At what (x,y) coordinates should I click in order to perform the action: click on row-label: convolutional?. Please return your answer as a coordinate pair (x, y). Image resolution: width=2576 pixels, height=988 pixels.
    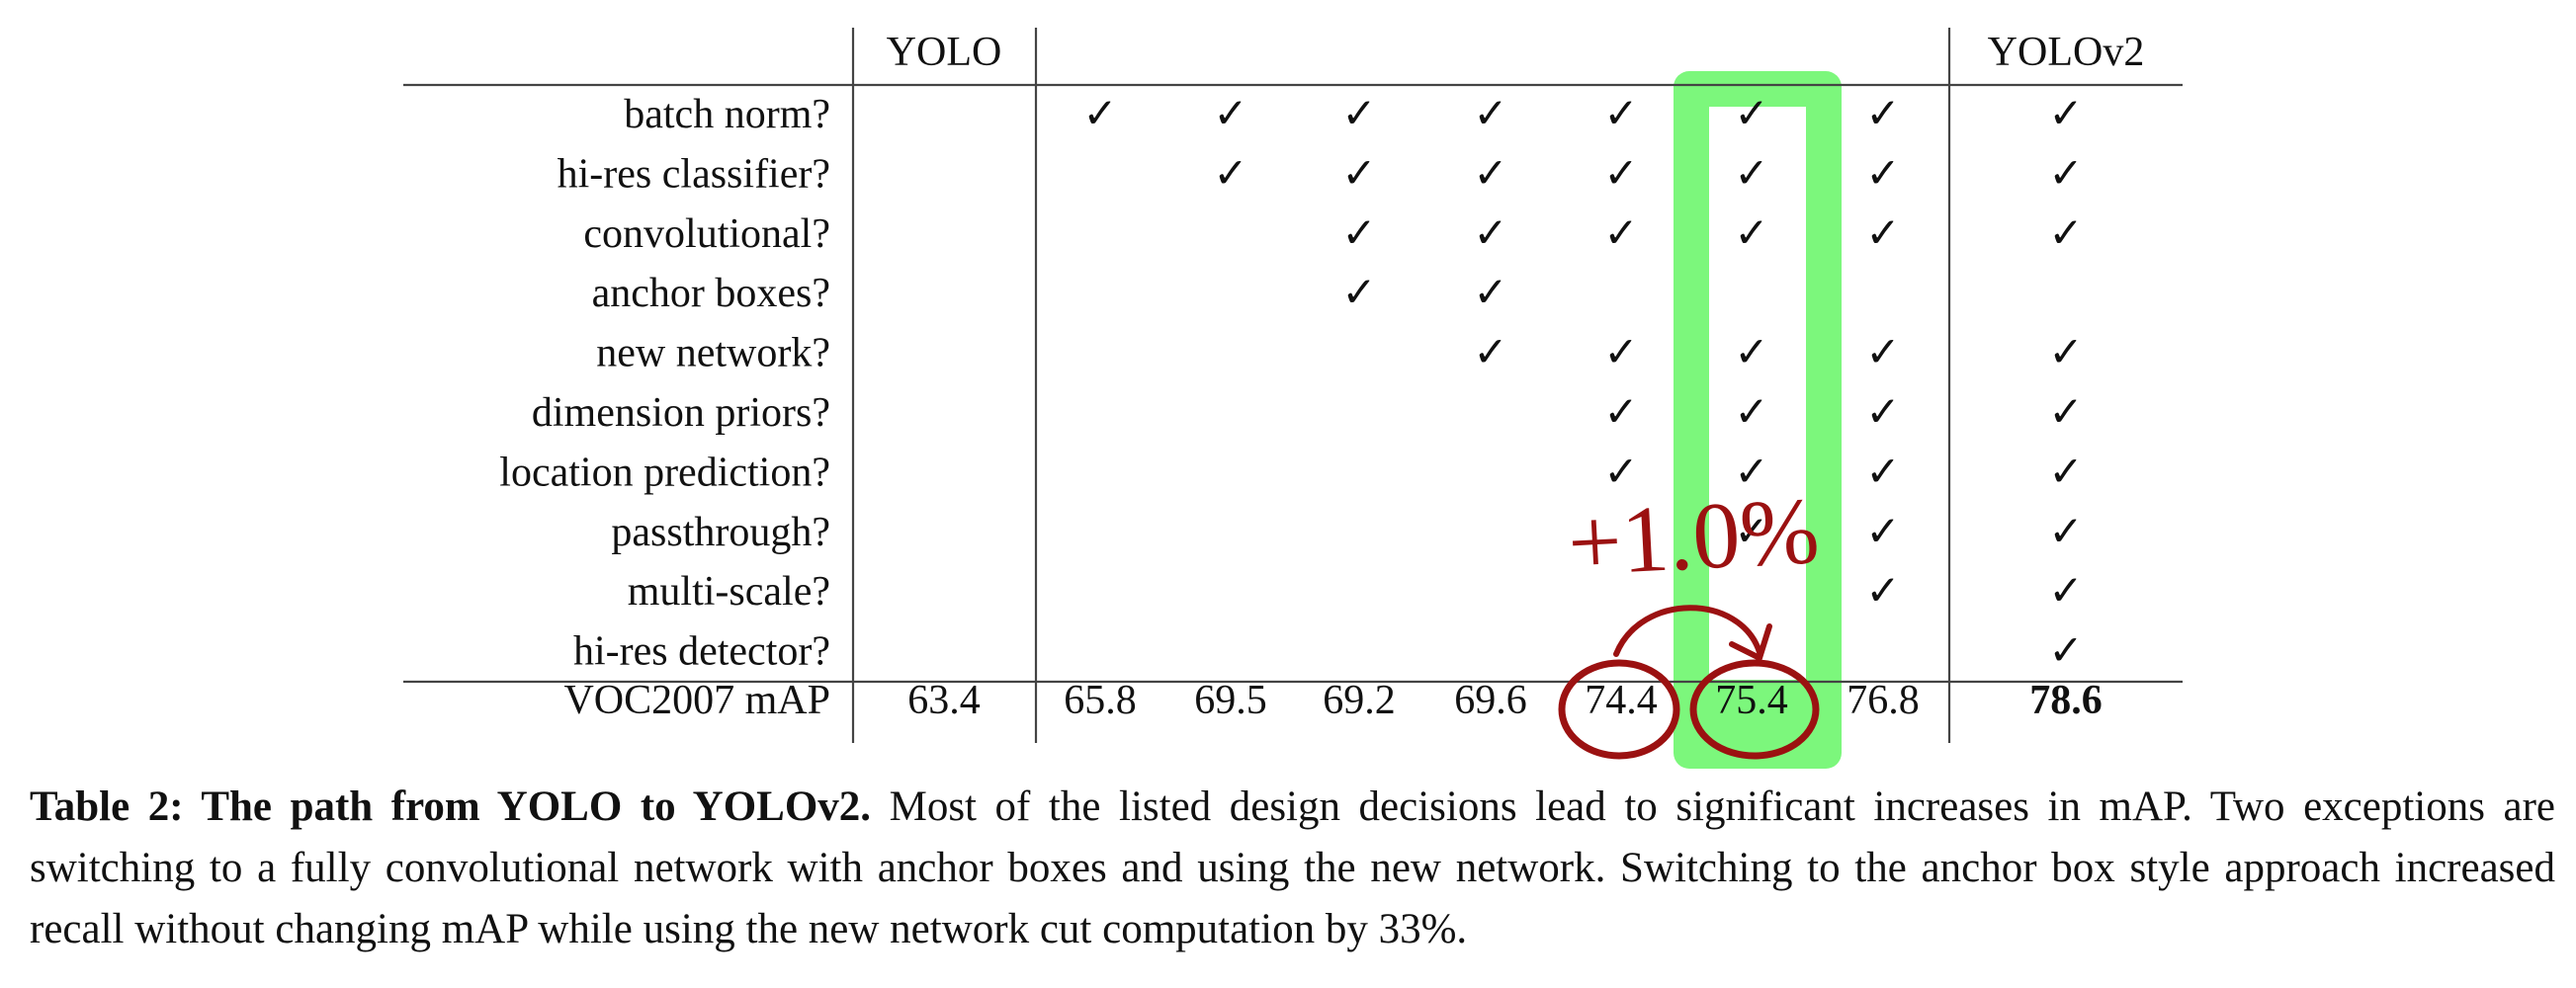
    Looking at the image, I should click on (706, 234).